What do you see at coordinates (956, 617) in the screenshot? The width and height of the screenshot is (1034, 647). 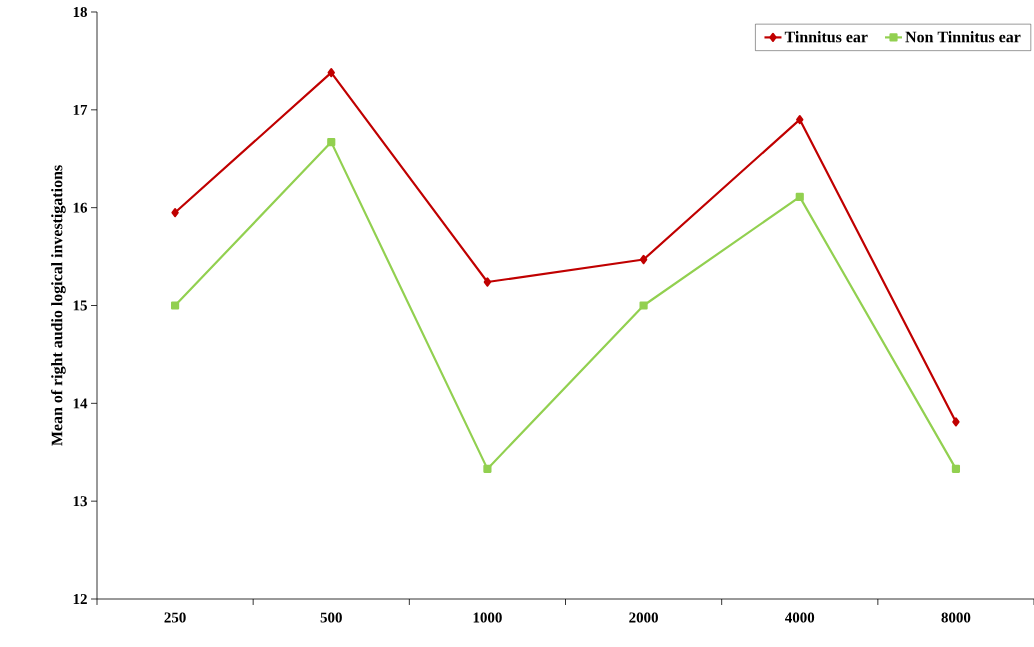 I see `x-tick-label: 8000` at bounding box center [956, 617].